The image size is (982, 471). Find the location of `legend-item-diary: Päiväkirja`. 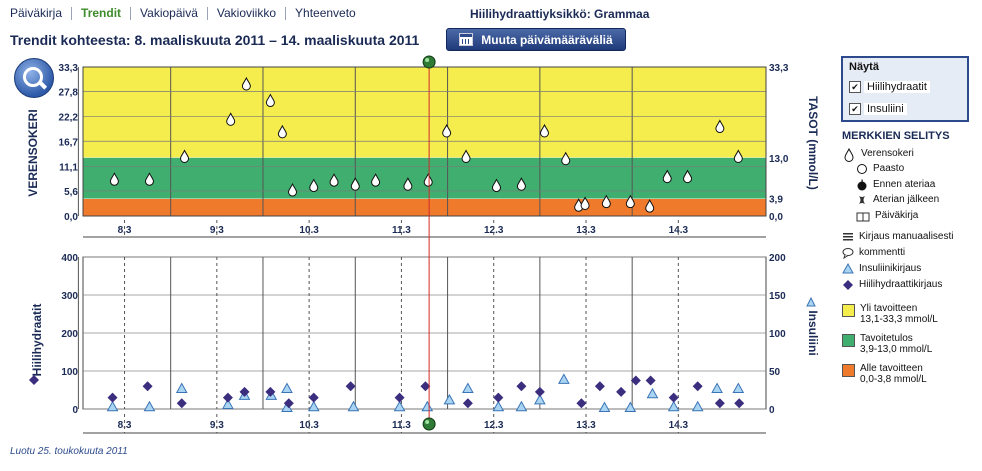

legend-item-diary: Päiväkirja is located at coordinates (887, 216).